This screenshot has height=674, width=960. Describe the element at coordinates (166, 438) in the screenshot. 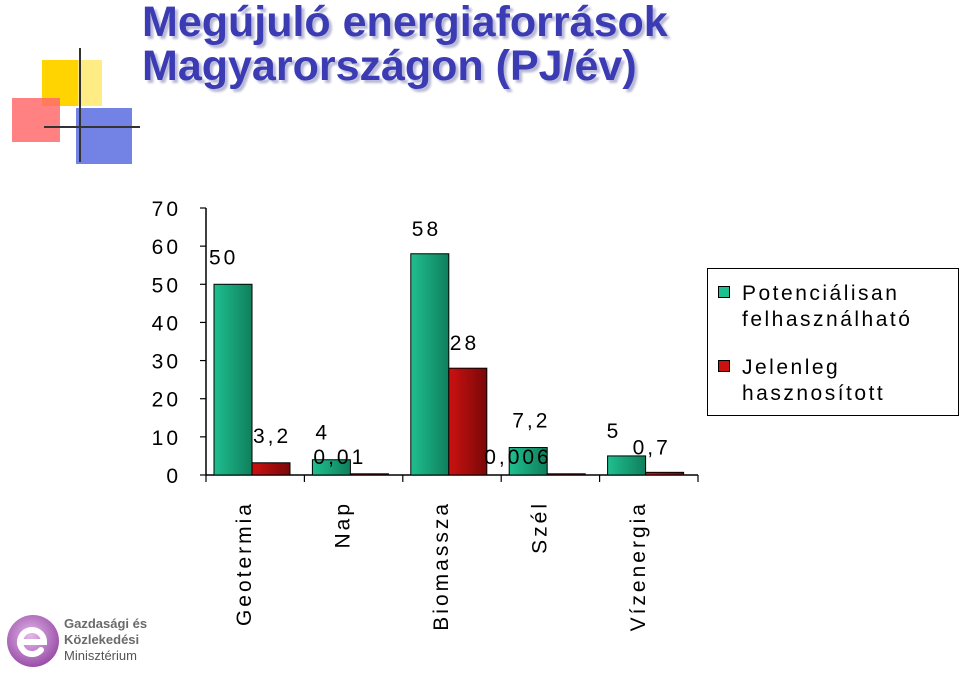

I see `y-tick-label: 10` at that location.